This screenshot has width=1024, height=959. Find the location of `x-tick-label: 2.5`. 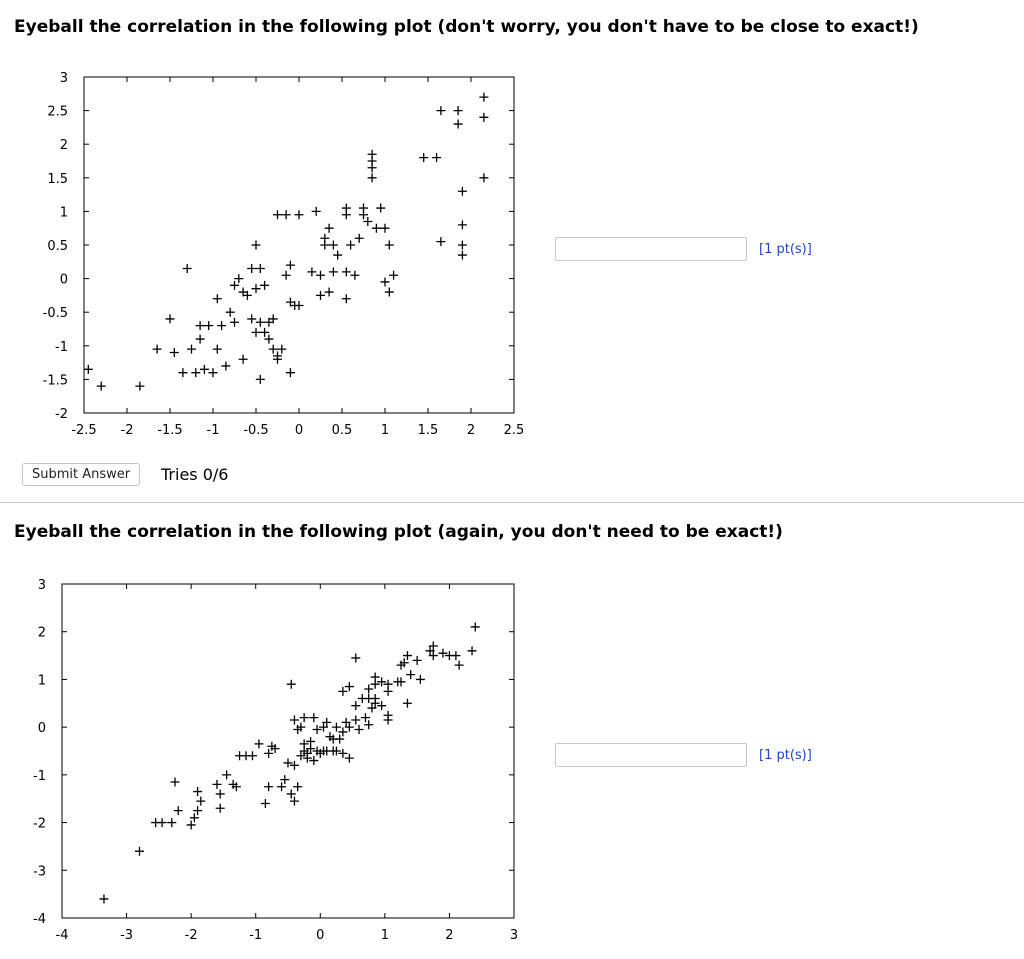

x-tick-label: 2.5 is located at coordinates (514, 430).